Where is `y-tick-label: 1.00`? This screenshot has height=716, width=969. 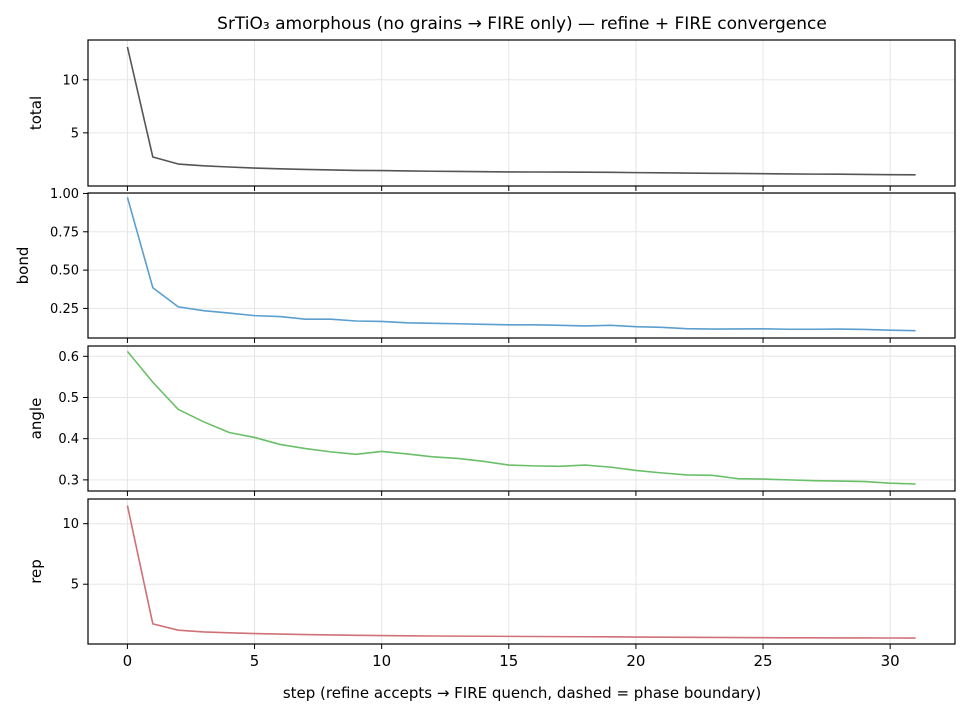 y-tick-label: 1.00 is located at coordinates (64, 194).